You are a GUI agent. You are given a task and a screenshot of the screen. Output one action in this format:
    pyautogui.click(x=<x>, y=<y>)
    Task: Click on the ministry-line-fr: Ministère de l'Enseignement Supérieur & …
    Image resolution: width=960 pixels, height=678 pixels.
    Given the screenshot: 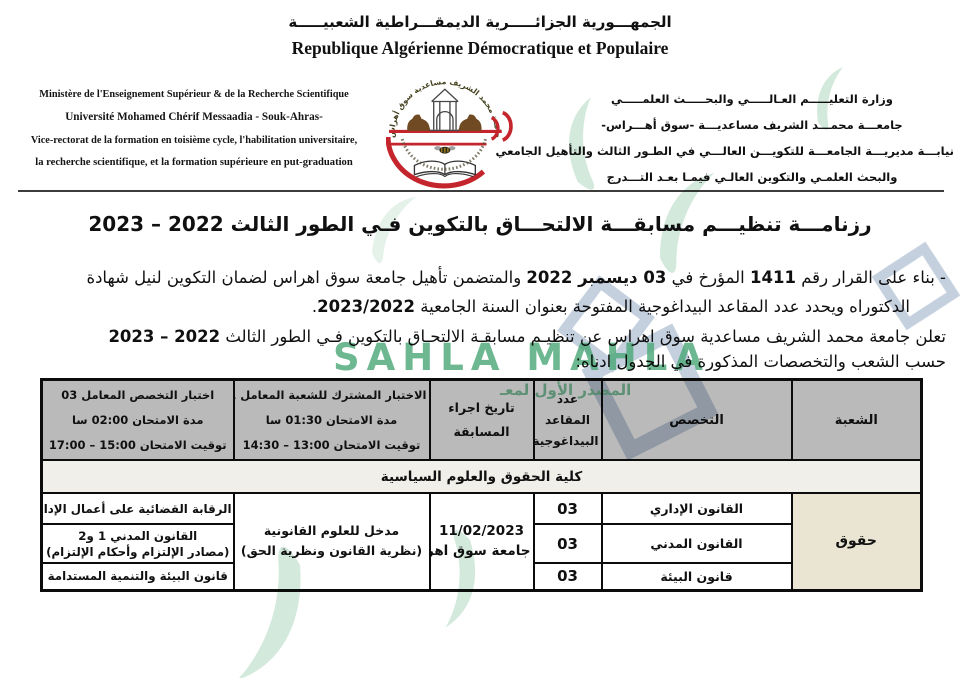 What is the action you would take?
    pyautogui.click(x=194, y=94)
    